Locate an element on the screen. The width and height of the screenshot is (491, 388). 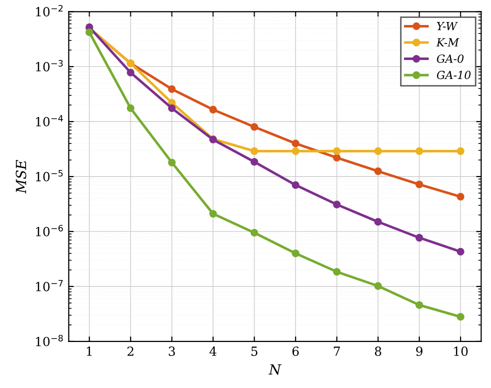
y-tick-label: 10$^{−5}$ is located at coordinates (49, 176).